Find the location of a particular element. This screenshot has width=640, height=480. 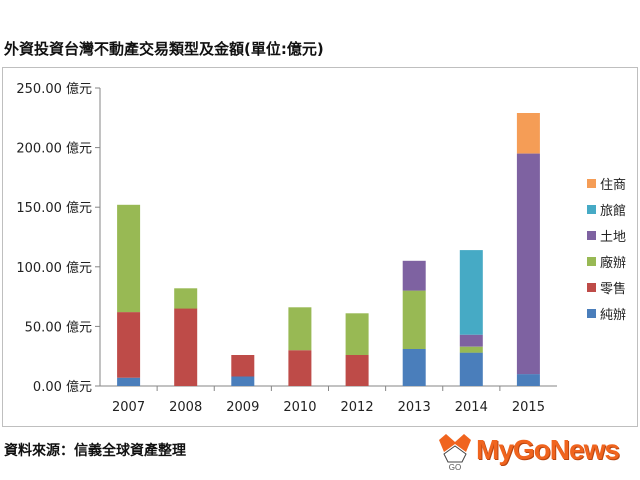

source-note: 資料來源：信義全球資產整理 is located at coordinates (95, 451).